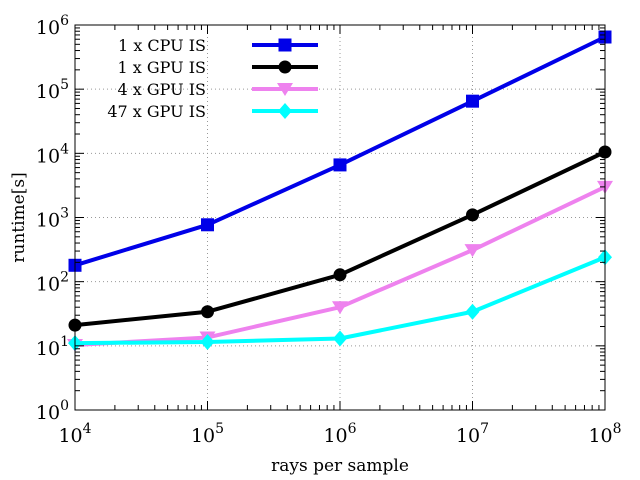 The image size is (640, 480). I want to click on y-tick-label: 10⁵, so click(52, 90).